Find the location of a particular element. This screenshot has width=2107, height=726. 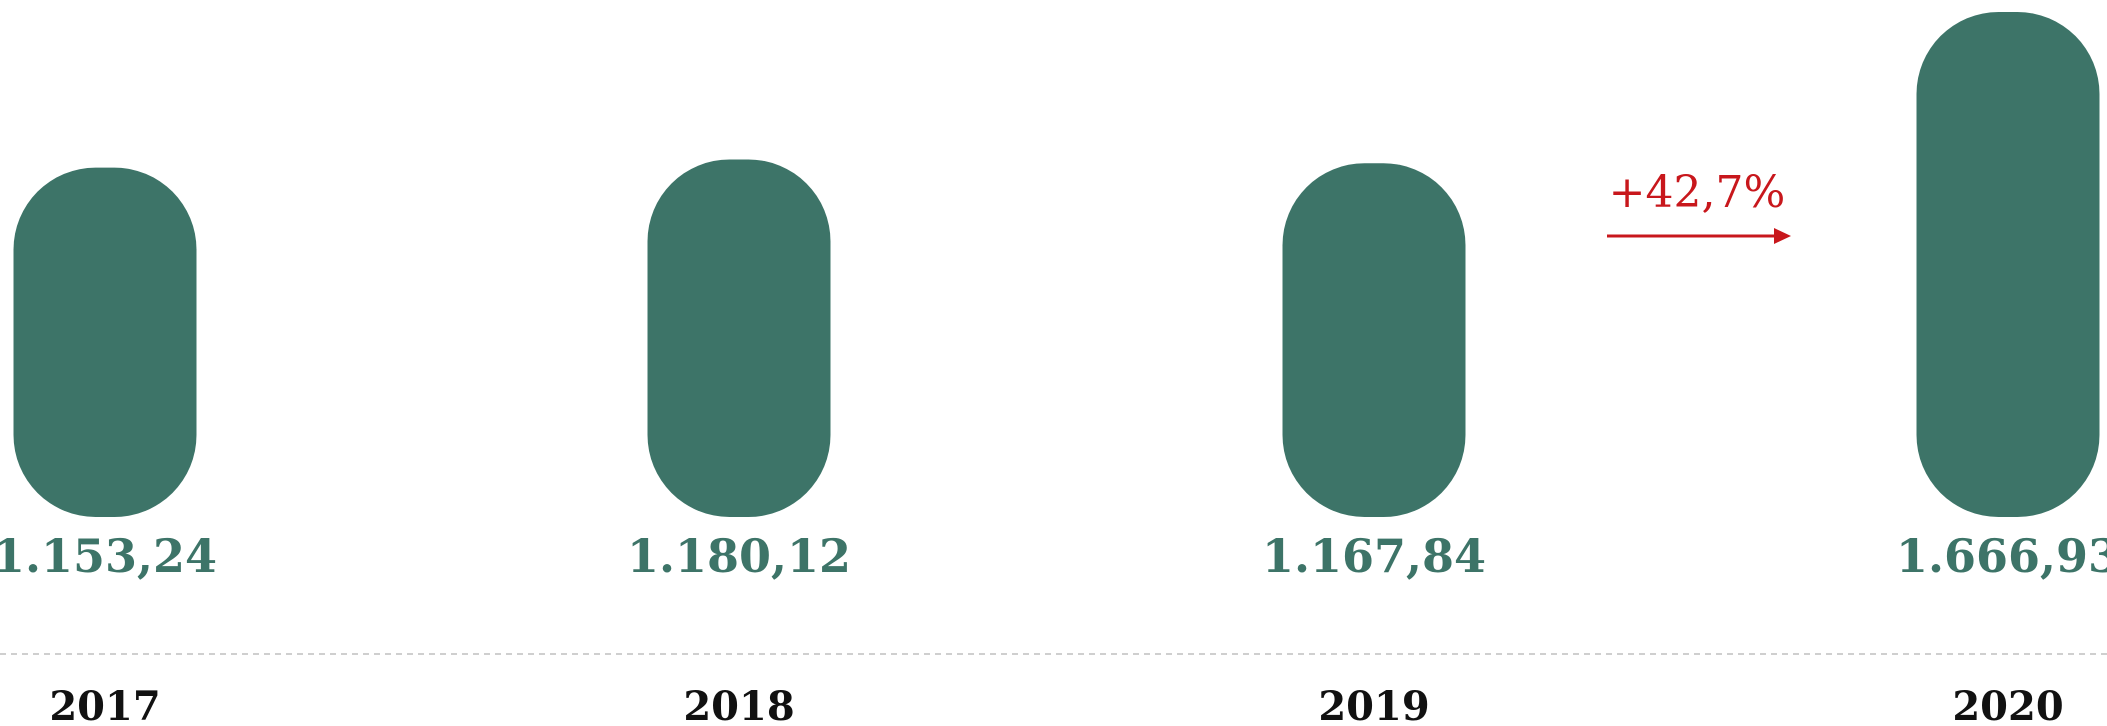

arrow-head is located at coordinates (1782, 236).